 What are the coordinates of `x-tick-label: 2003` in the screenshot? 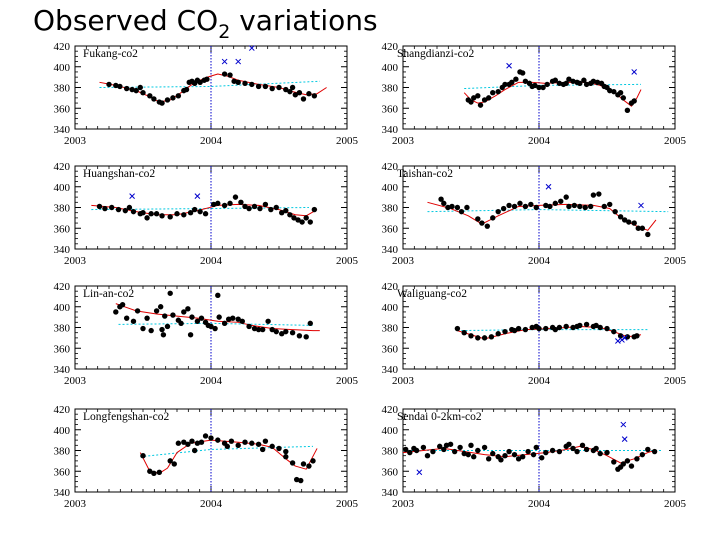 It's located at (75, 381).